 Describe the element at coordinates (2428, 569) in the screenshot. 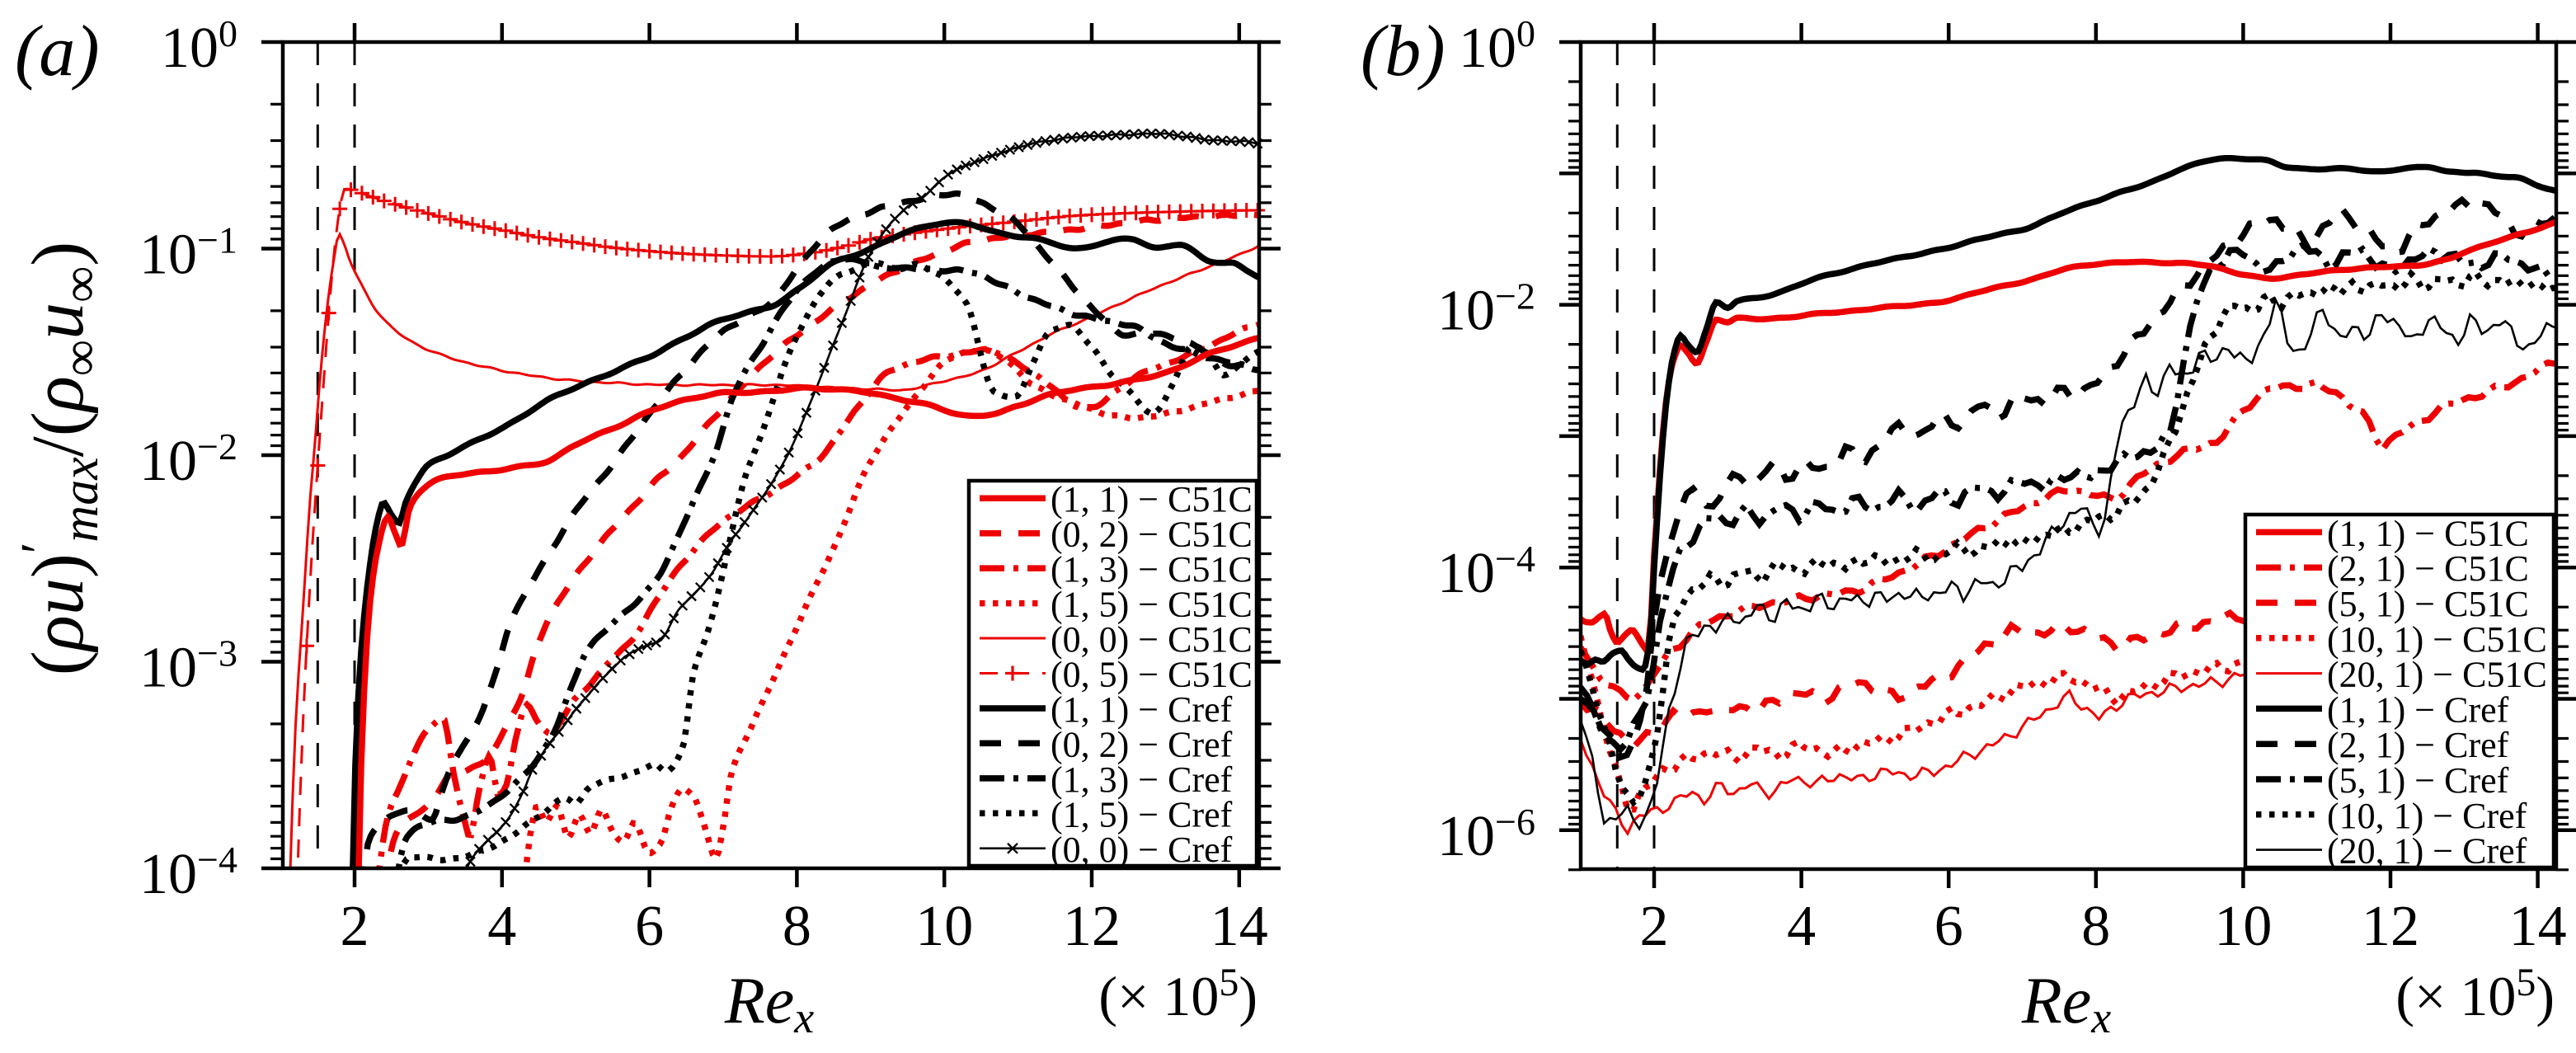

I see `svg-text: (2, 1) − C51C` at that location.